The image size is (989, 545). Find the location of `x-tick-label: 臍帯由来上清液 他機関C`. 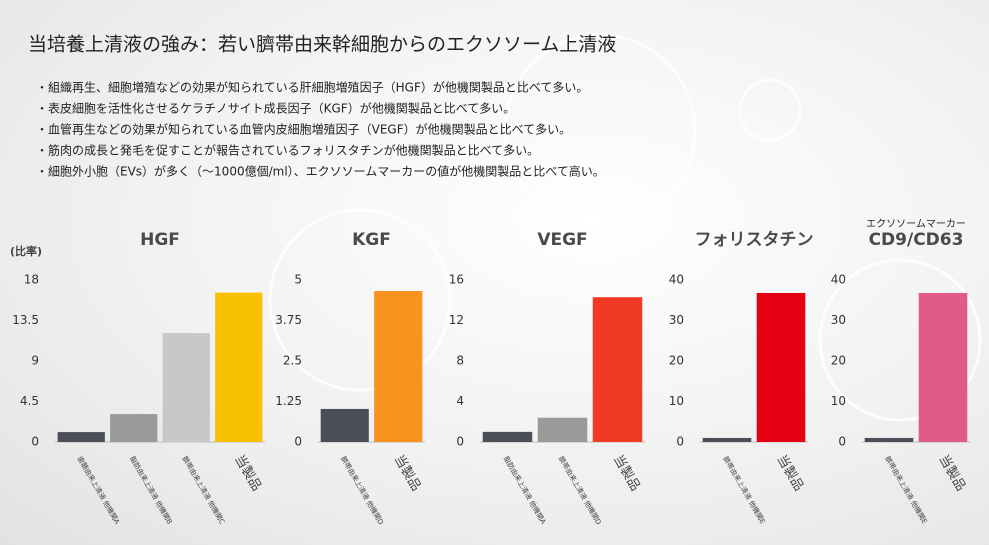

x-tick-label: 臍帯由来上清液 他機関C is located at coordinates (204, 490).